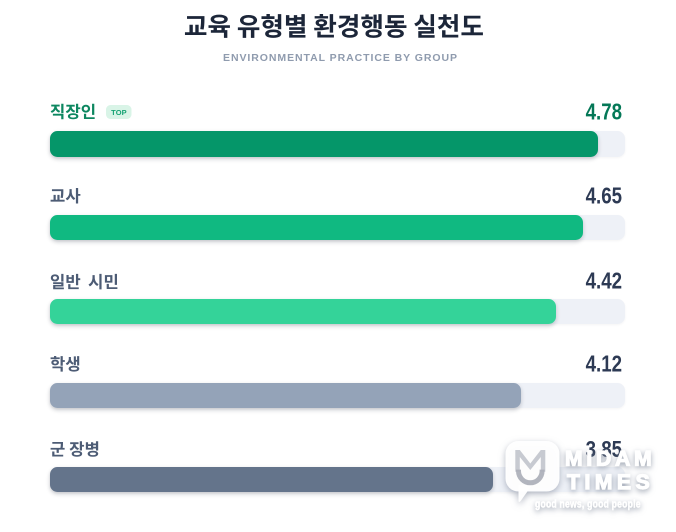  I want to click on svg-text: good news, good people, so click(588, 505).